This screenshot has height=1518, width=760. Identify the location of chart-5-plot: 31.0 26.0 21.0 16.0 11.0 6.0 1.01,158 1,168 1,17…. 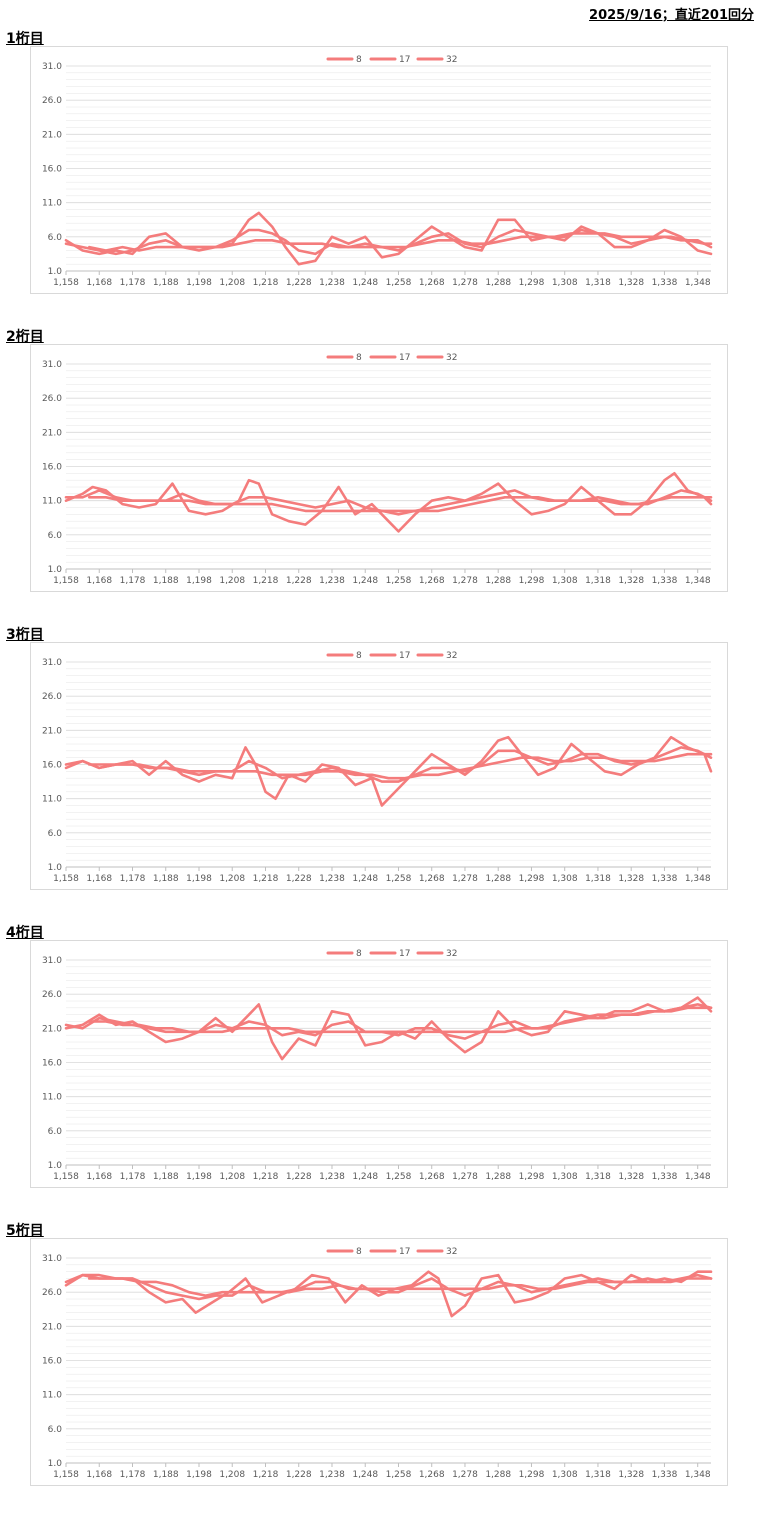
(377, 1363).